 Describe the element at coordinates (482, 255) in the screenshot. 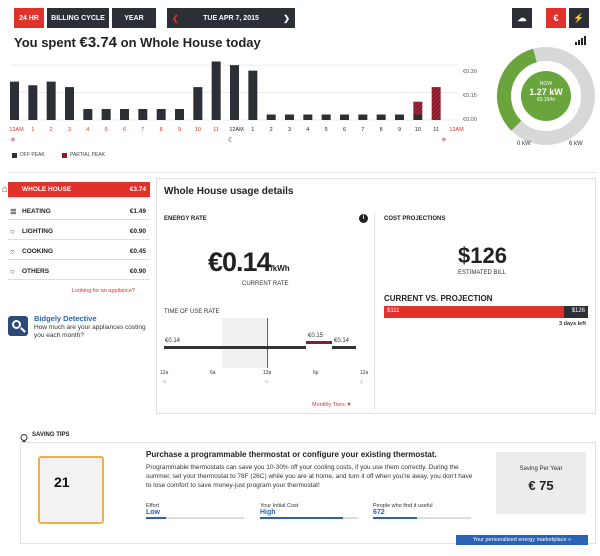

I see `estimated-bill: $126` at that location.